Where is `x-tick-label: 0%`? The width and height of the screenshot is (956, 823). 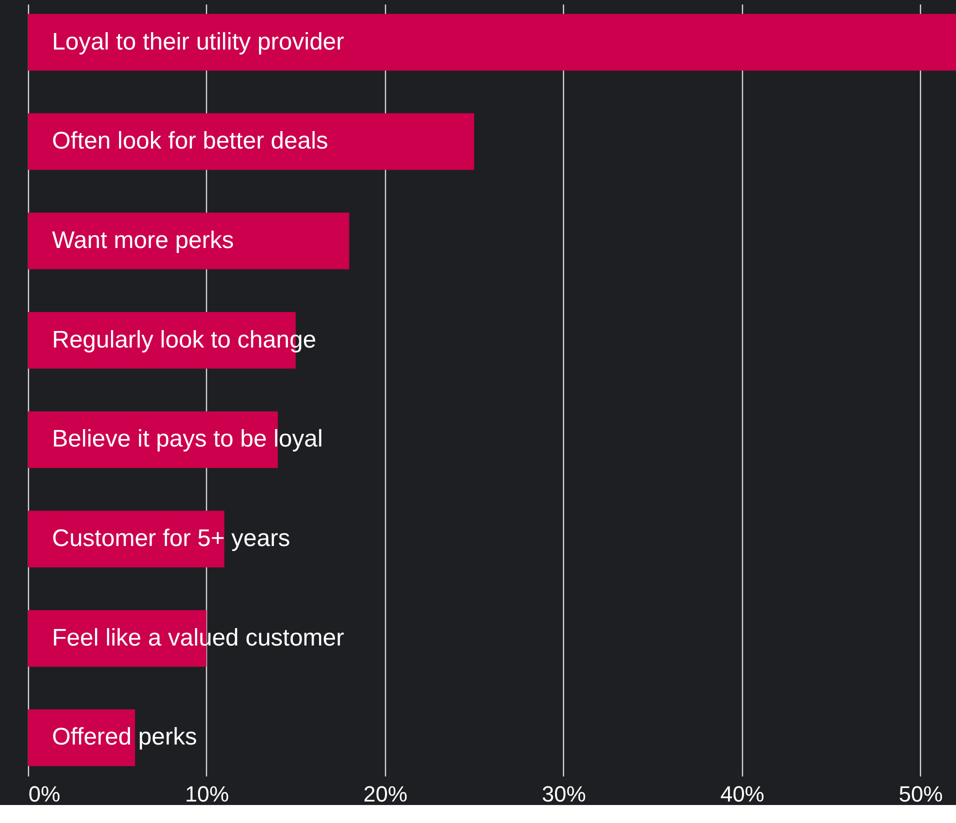 x-tick-label: 0% is located at coordinates (44, 794).